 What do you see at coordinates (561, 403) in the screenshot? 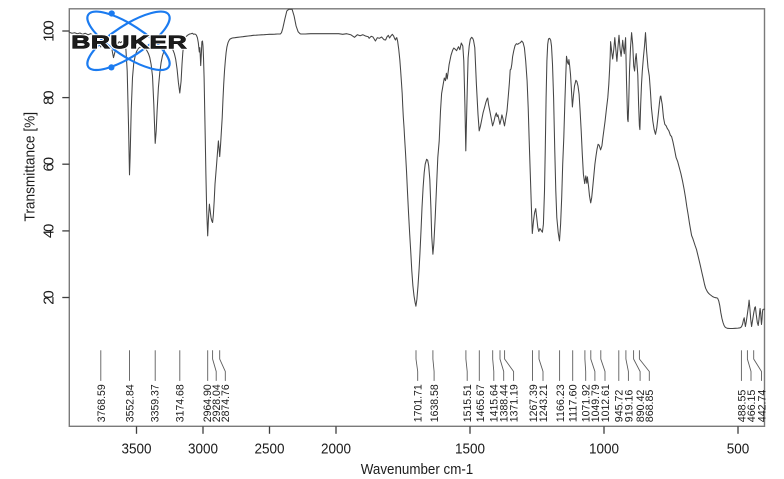
I see `svg-text: 1166.23` at bounding box center [561, 403].